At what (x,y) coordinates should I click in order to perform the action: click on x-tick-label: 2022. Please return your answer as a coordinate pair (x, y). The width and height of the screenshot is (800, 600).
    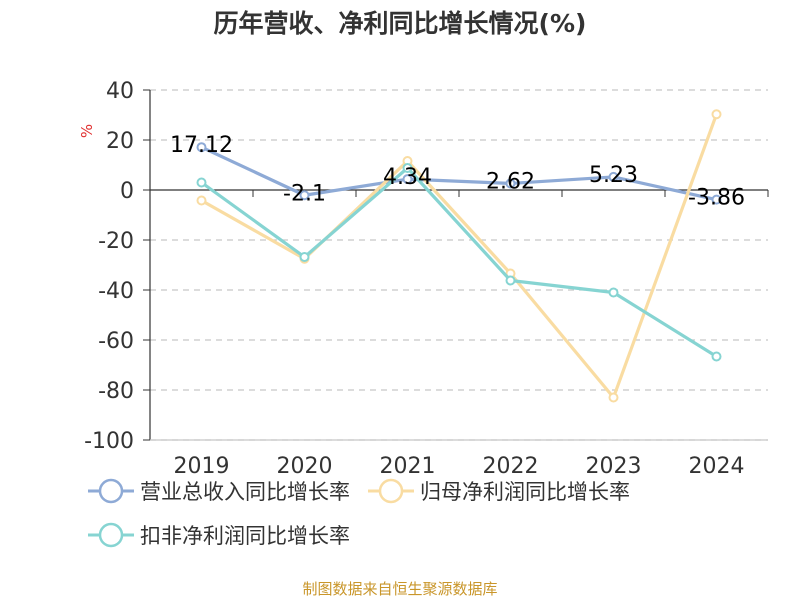
    Looking at the image, I should click on (511, 466).